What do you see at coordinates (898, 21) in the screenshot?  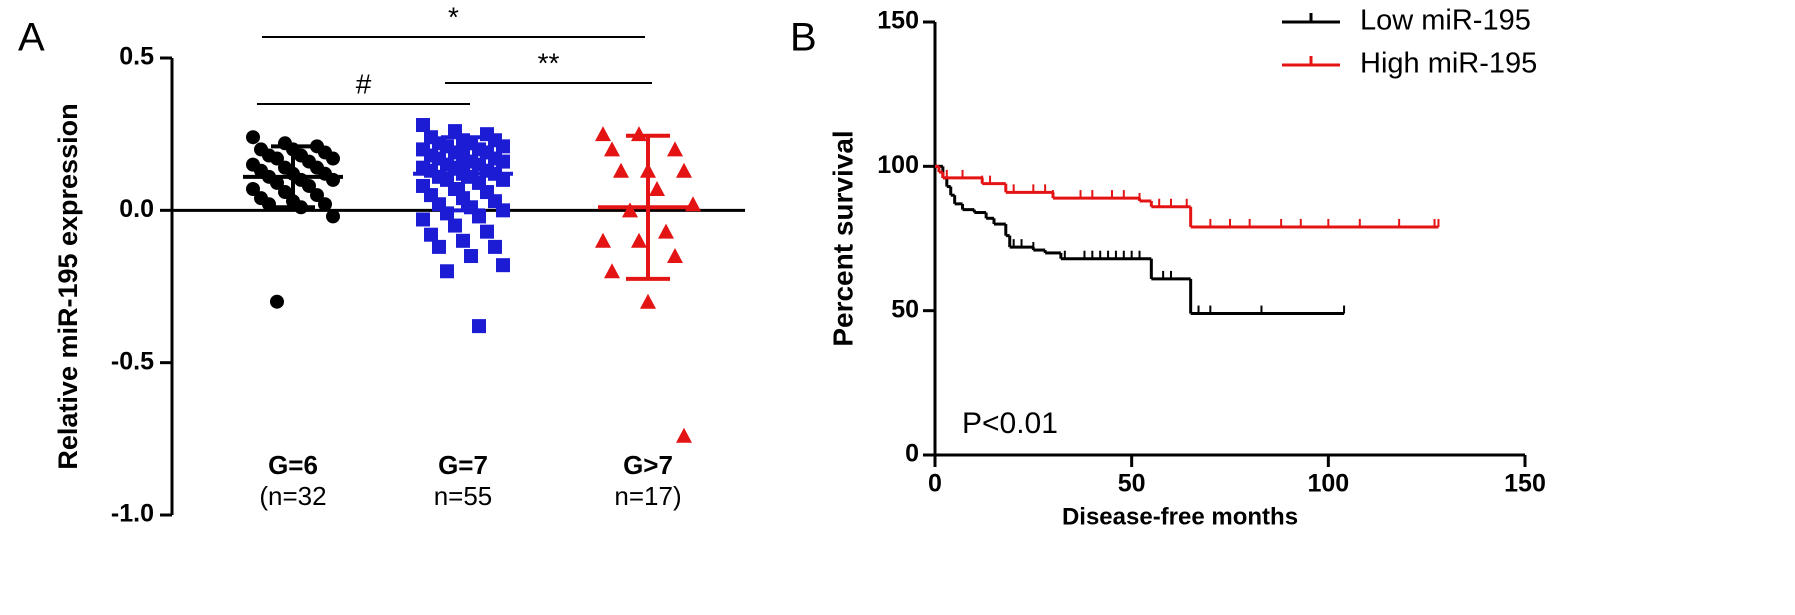 I see `y-tick-label: 150` at bounding box center [898, 21].